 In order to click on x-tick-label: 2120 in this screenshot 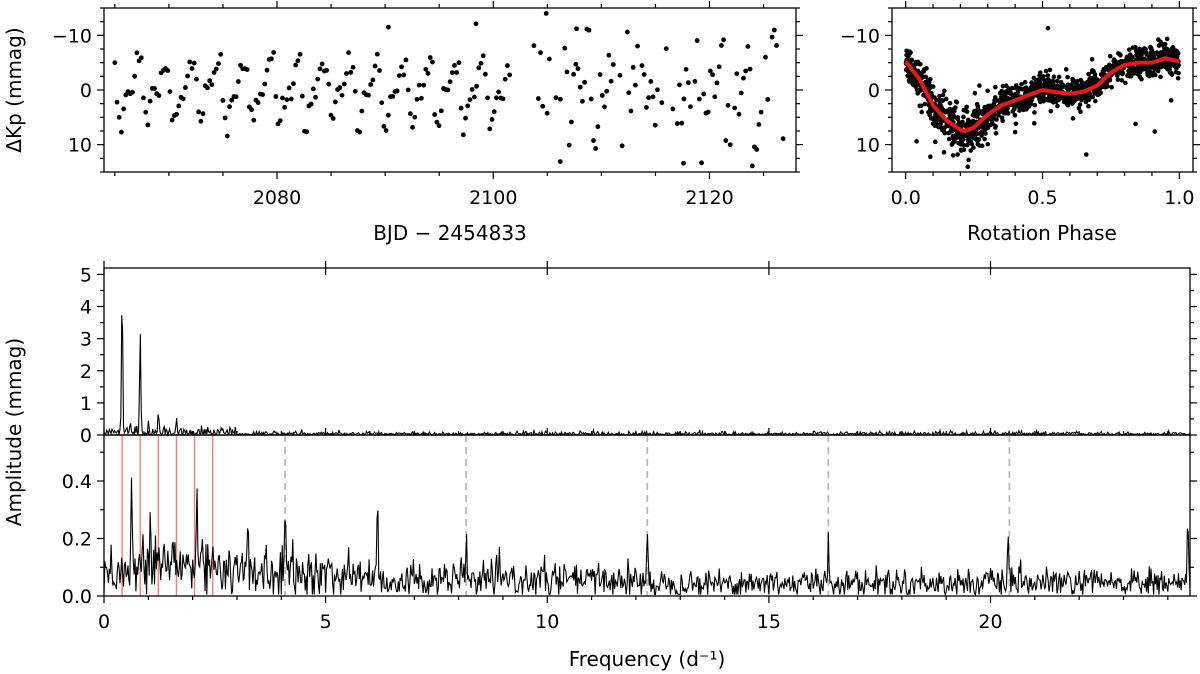, I will do `click(709, 198)`.